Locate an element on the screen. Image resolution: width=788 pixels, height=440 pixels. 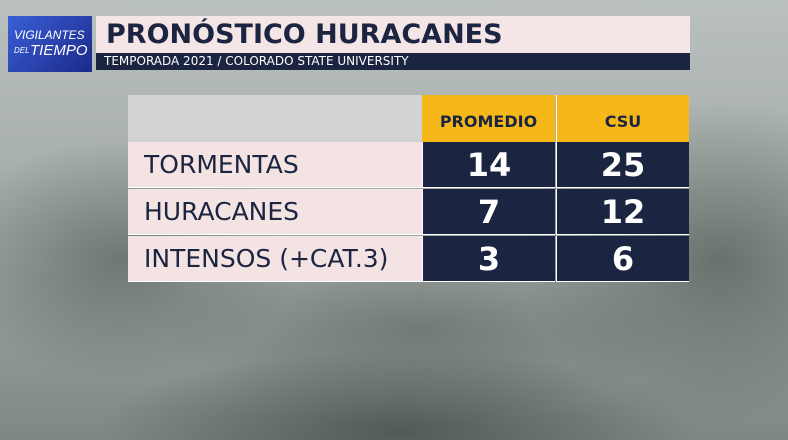
column-header: PROMEDIO is located at coordinates (488, 118).